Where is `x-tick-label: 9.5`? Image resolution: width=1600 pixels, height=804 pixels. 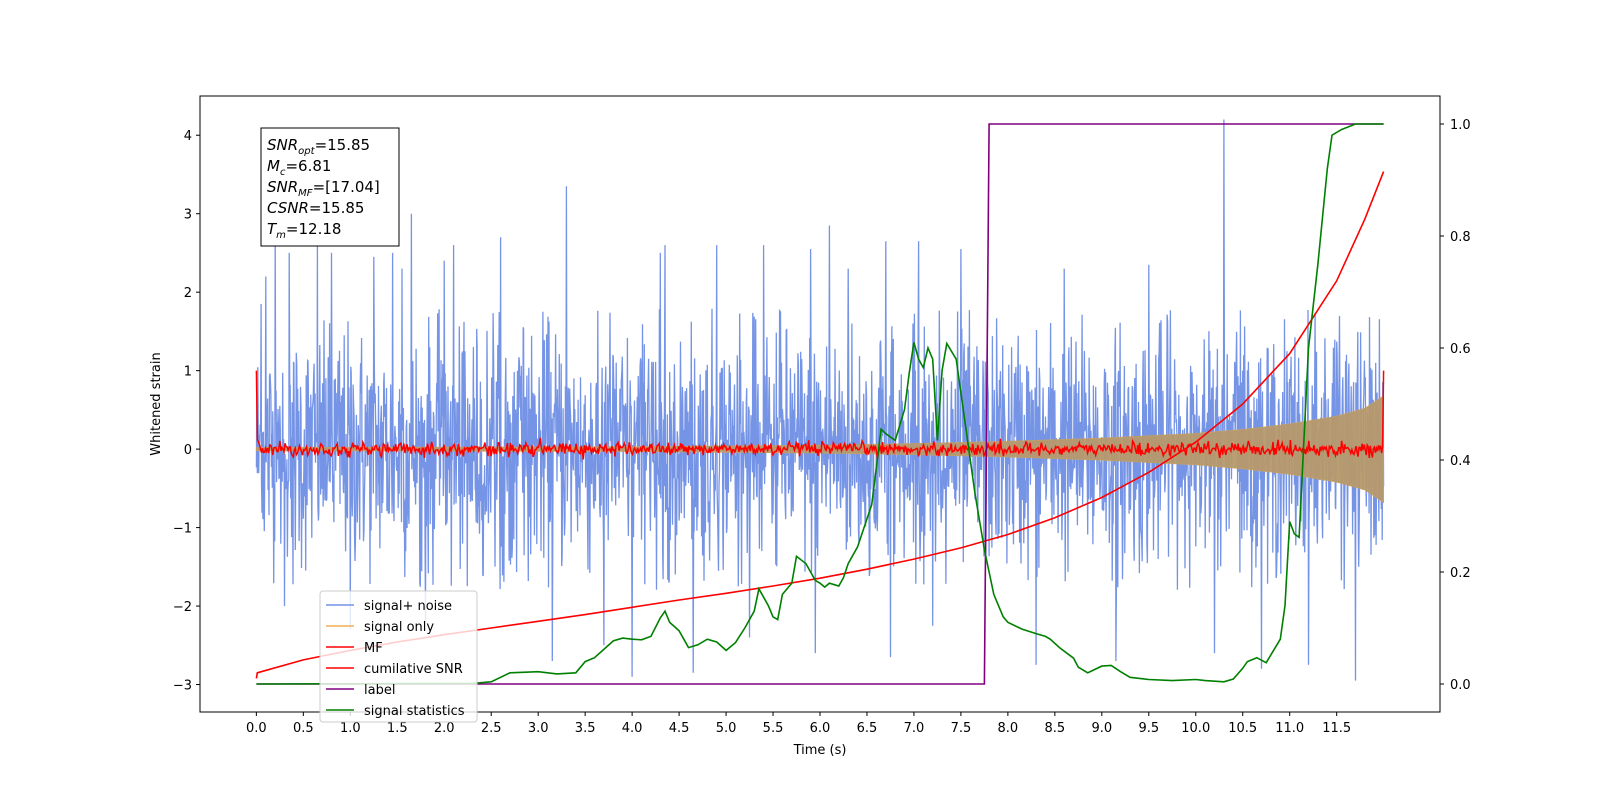
x-tick-label: 9.5 is located at coordinates (1148, 728).